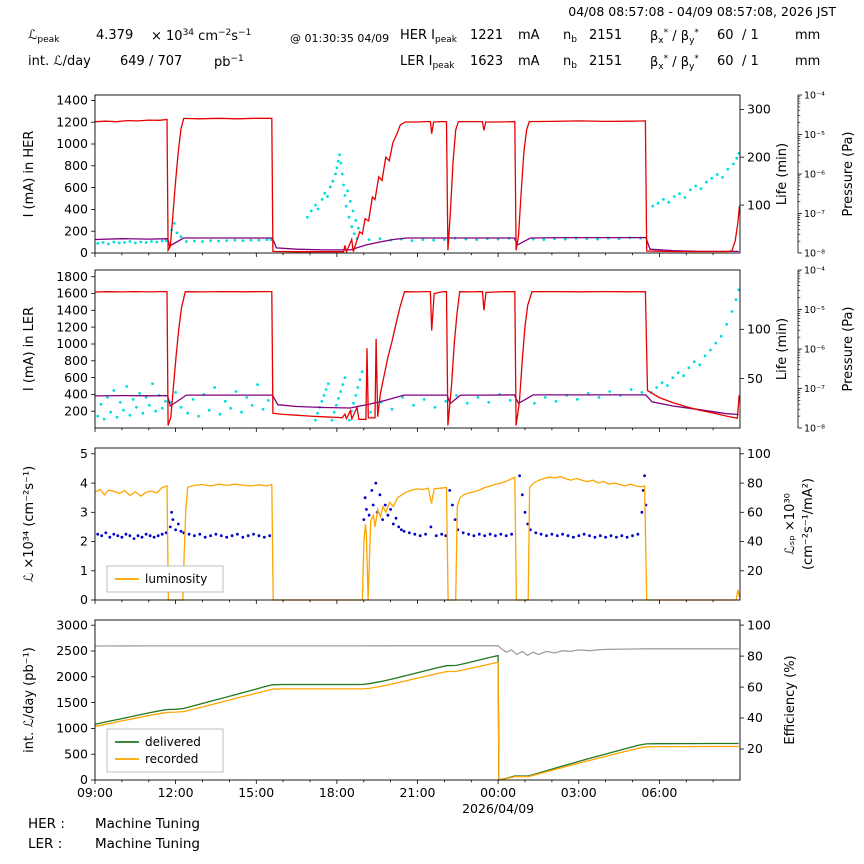  What do you see at coordinates (151, 61) in the screenshot?
I see `int-lumi-values: 649 / 707` at bounding box center [151, 61].